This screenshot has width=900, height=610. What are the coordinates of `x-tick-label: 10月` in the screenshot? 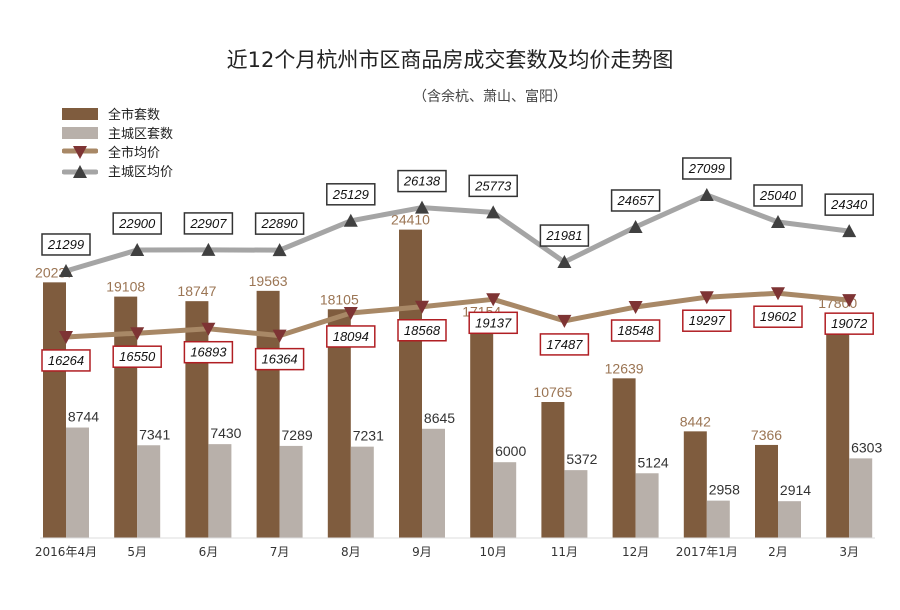 It's located at (493, 552).